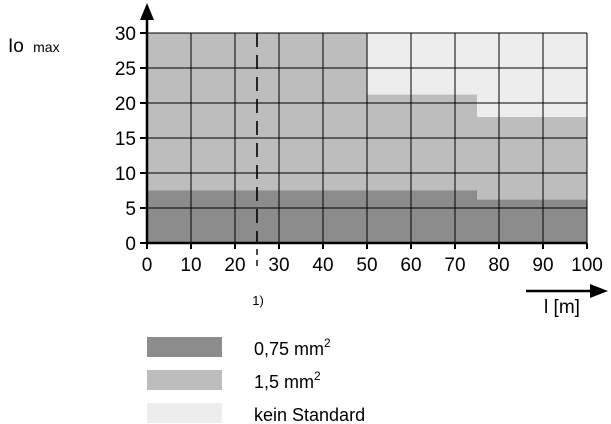 The image size is (611, 424). Describe the element at coordinates (454, 265) in the screenshot. I see `x-tick-label-70: 70` at that location.